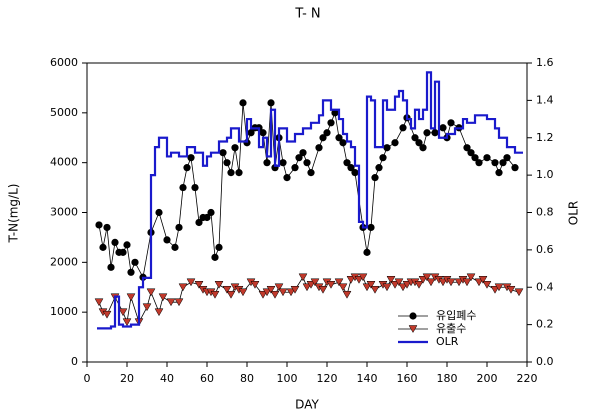  I want to click on x-tick-label: 220, so click(527, 378).